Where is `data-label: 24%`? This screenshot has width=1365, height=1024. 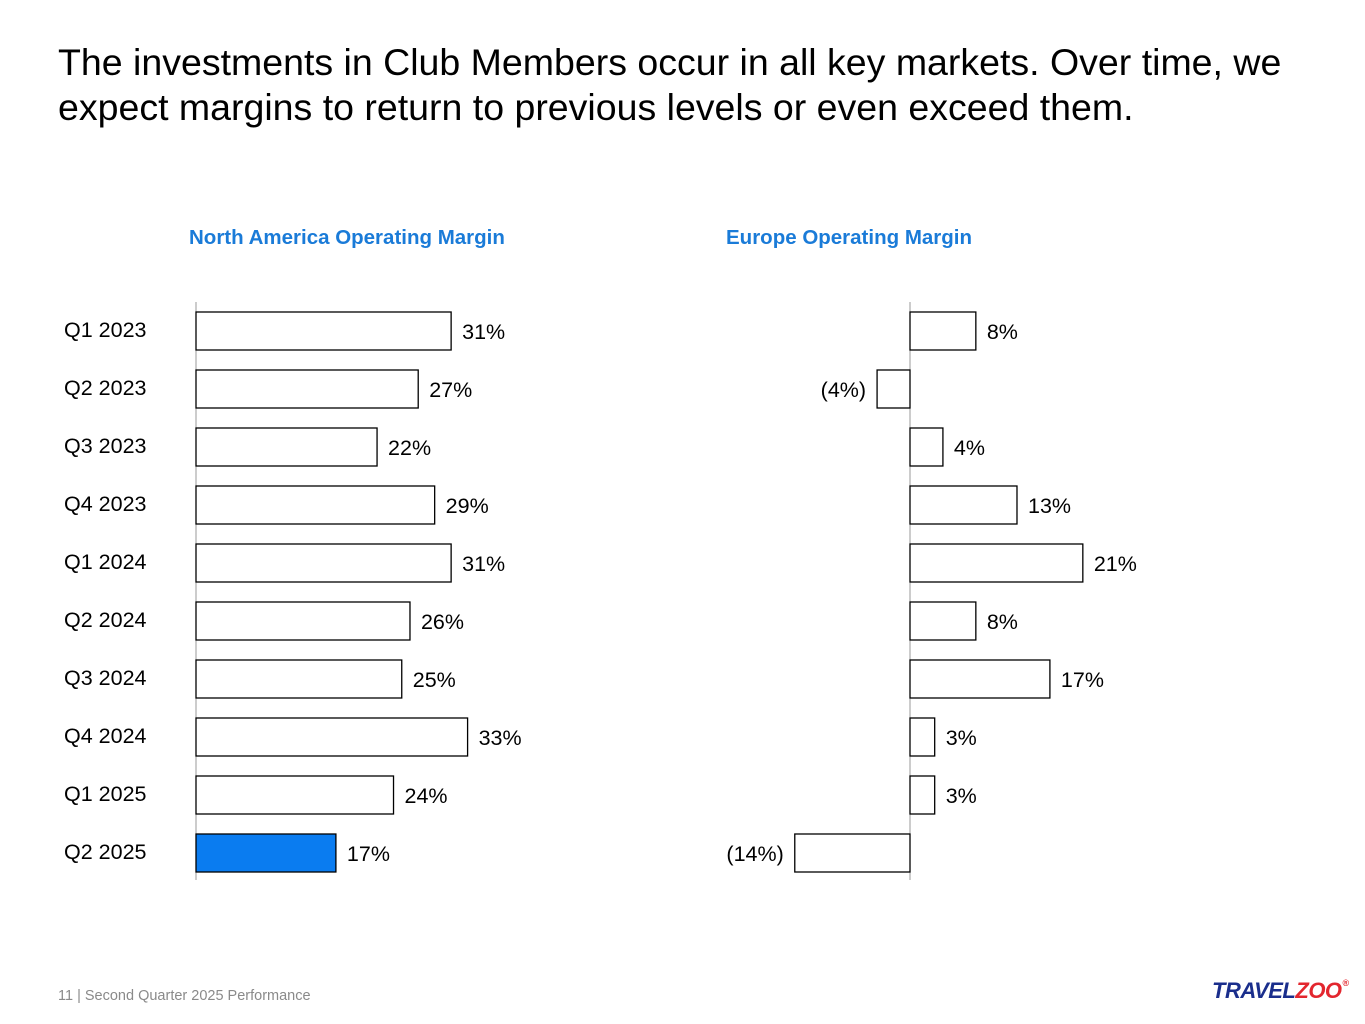
data-label: 24% is located at coordinates (426, 796).